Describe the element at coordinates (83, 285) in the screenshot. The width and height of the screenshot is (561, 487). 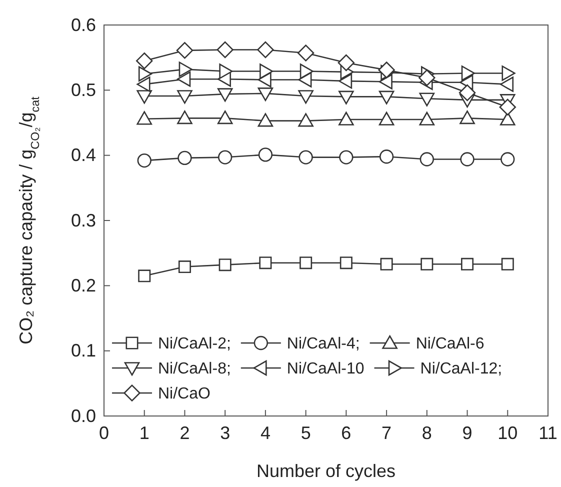
I see `y-tick-label: 0.2` at that location.